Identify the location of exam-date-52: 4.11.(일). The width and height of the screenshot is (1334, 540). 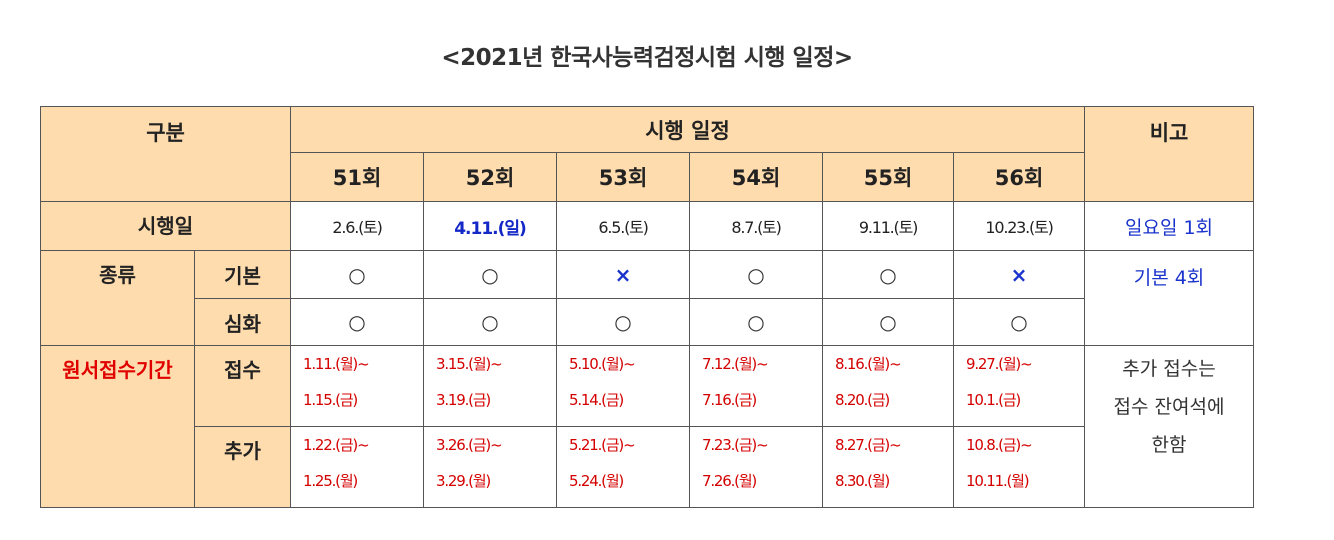
(490, 226).